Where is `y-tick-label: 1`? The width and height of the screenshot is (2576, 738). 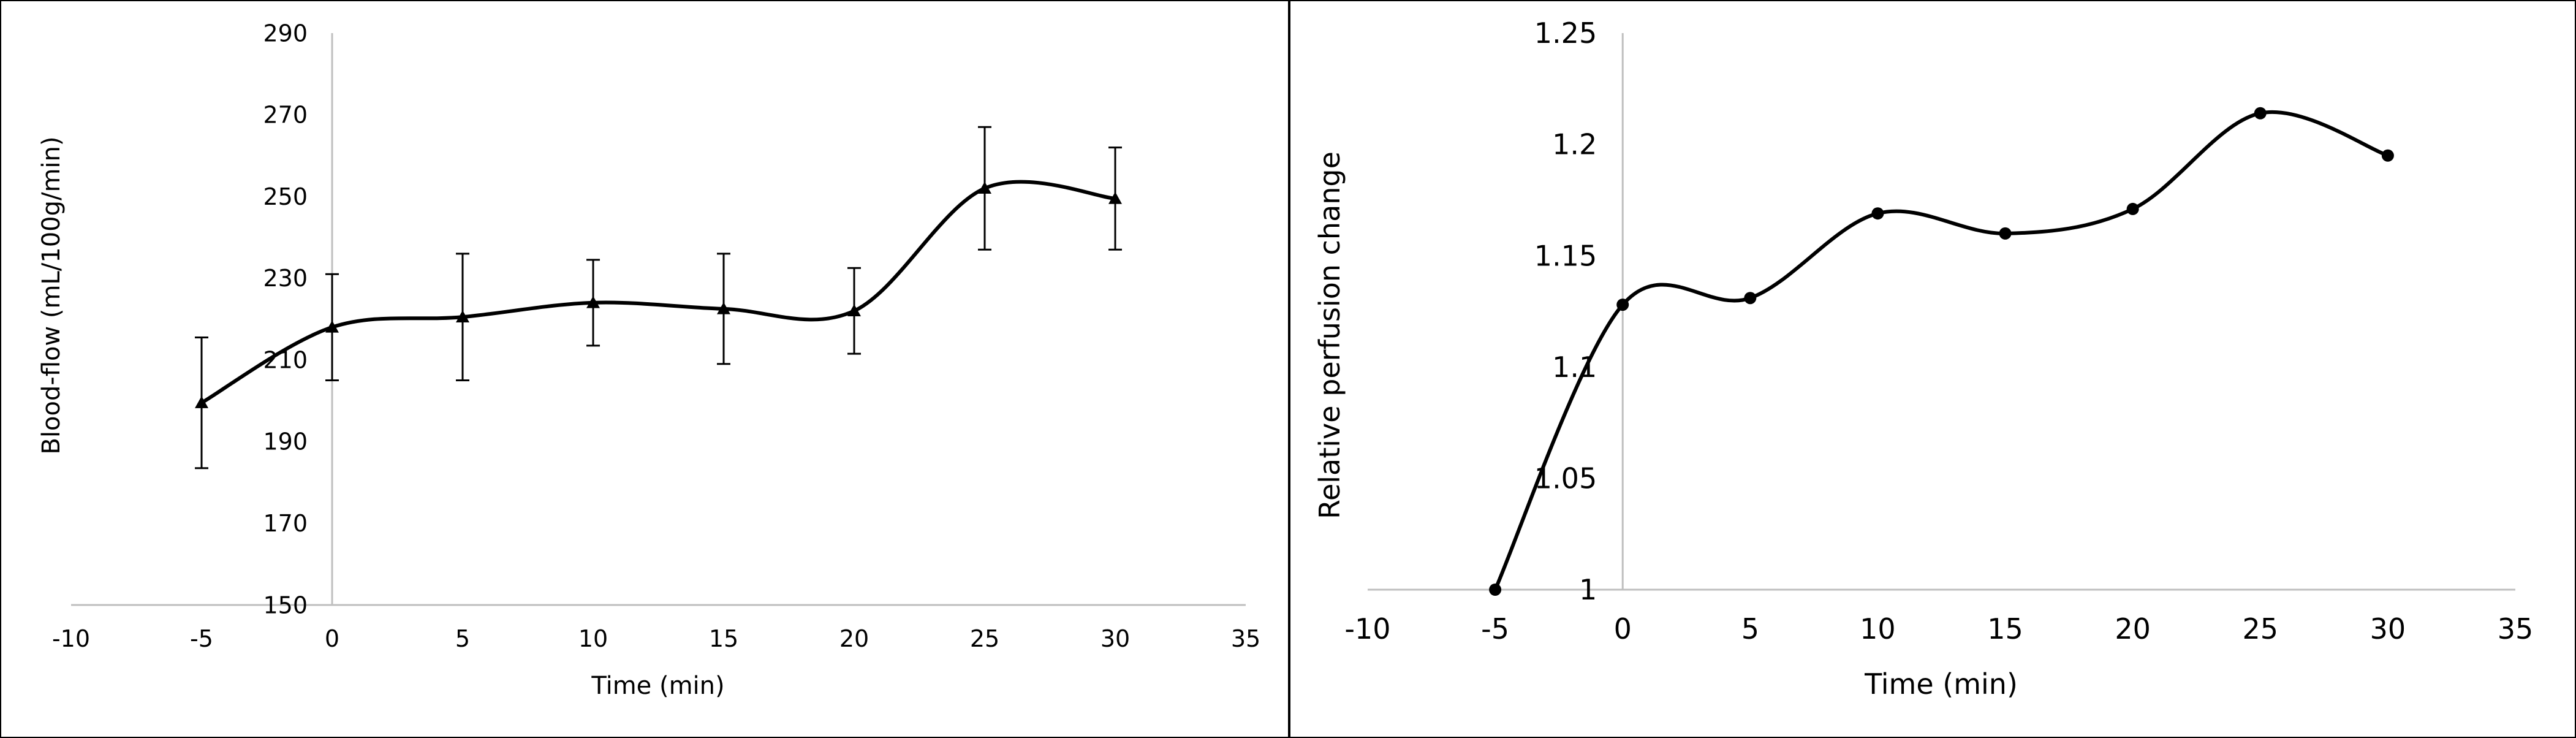 y-tick-label: 1 is located at coordinates (1588, 589).